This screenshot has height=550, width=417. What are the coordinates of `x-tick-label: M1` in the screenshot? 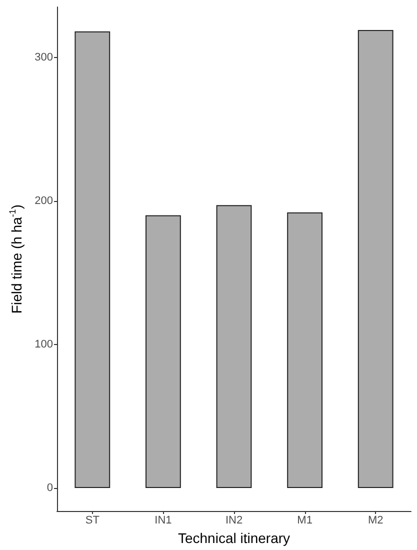 It's located at (304, 520).